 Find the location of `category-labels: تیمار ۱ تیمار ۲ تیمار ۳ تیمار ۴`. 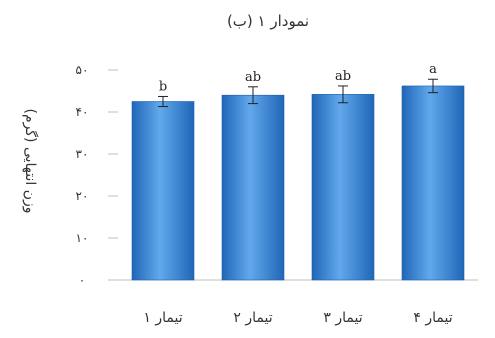

category-labels: تیمار ۱ تیمار ۲ تیمار ۳ تیمار ۴ is located at coordinates (297, 318).